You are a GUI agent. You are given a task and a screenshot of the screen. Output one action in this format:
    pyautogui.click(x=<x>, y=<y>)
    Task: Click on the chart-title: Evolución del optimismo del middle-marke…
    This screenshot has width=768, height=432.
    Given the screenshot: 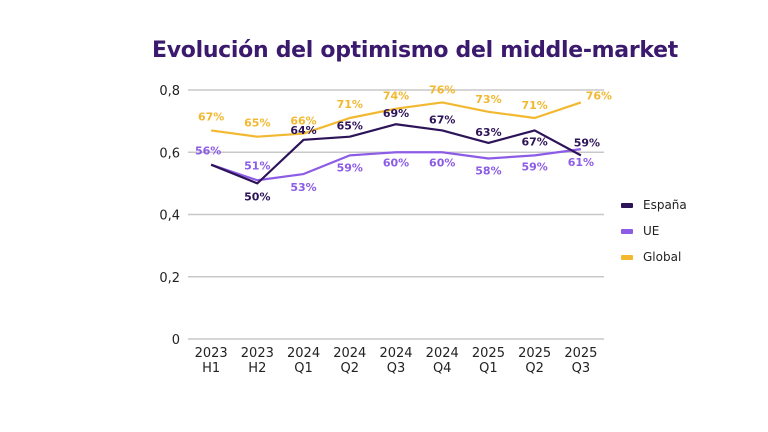 What is the action you would take?
    pyautogui.click(x=415, y=50)
    